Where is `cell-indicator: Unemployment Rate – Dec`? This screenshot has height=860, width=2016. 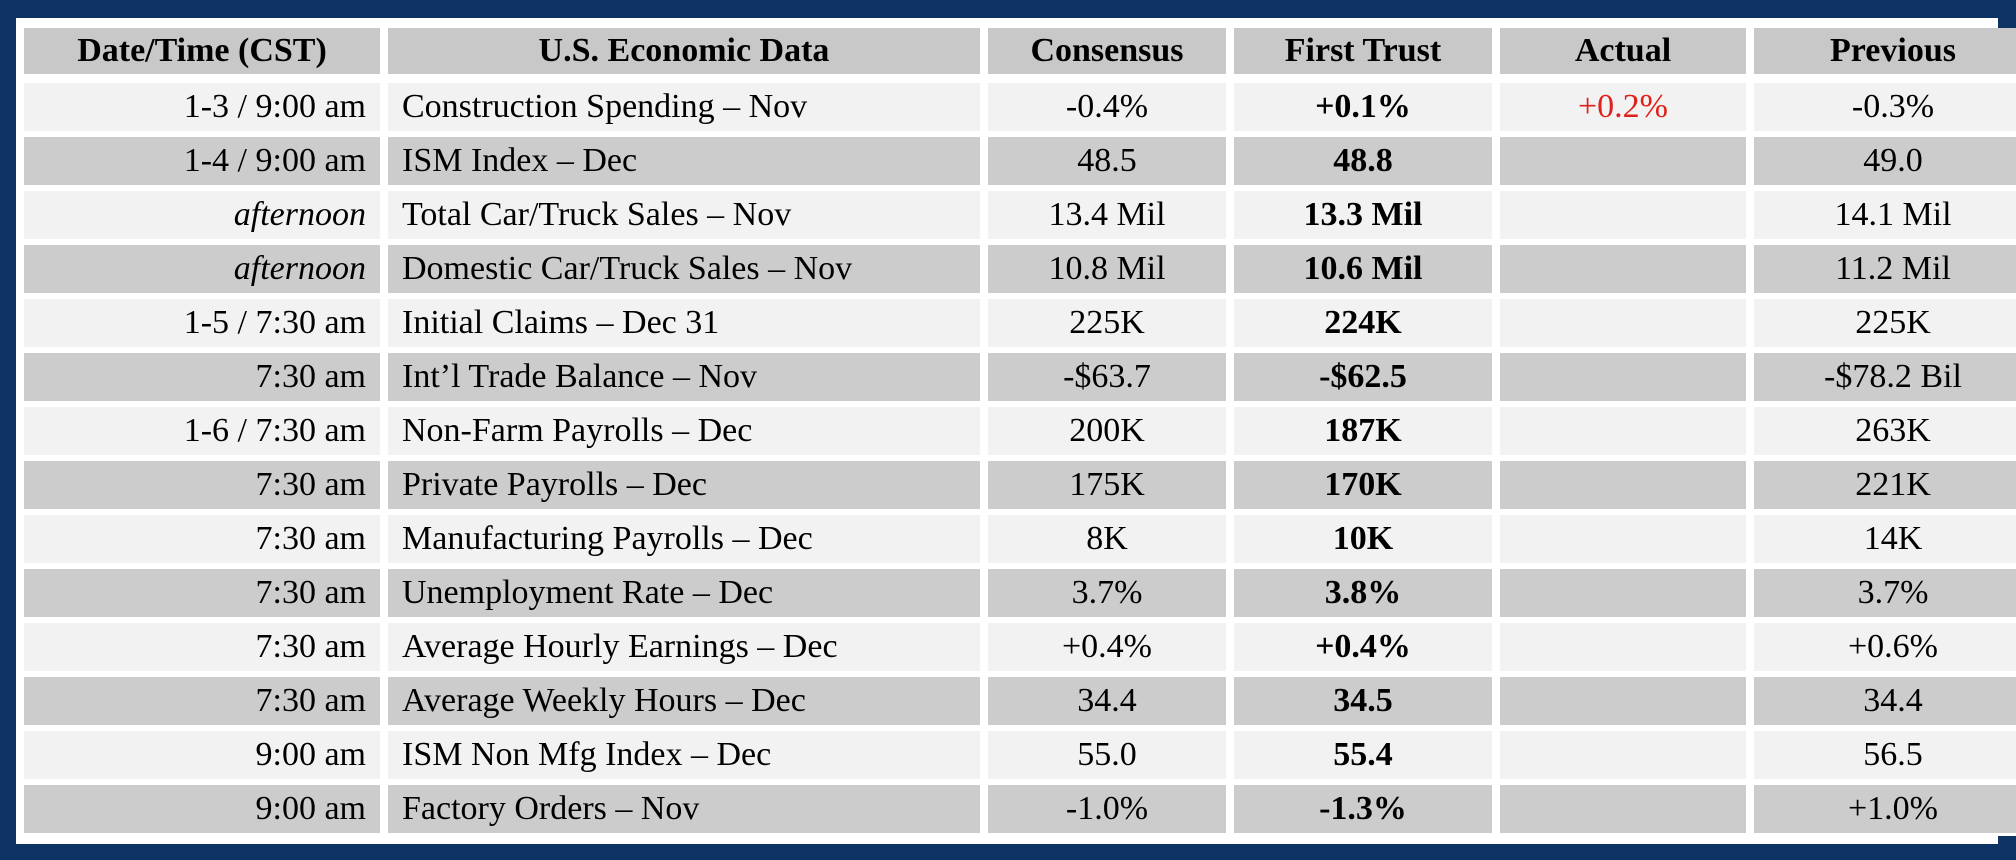 cell-indicator: Unemployment Rate – Dec is located at coordinates (684, 593).